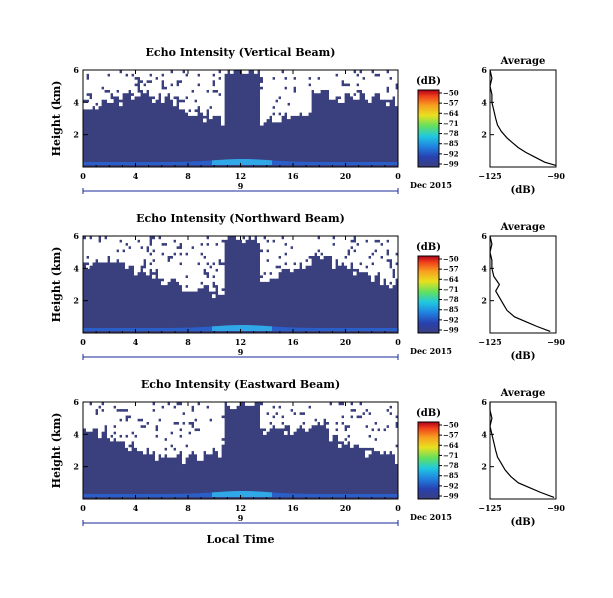 The width and height of the screenshot is (613, 598). Describe the element at coordinates (428, 81) in the screenshot. I see `colorbar-unit: (dB)` at that location.